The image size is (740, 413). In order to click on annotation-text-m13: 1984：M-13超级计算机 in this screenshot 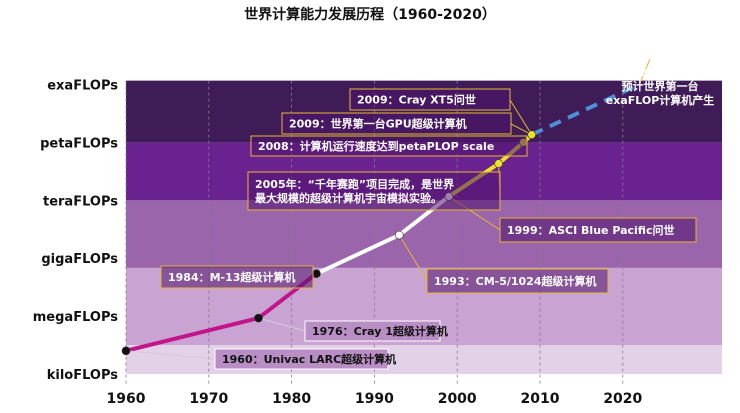, I will do `click(231, 277)`.